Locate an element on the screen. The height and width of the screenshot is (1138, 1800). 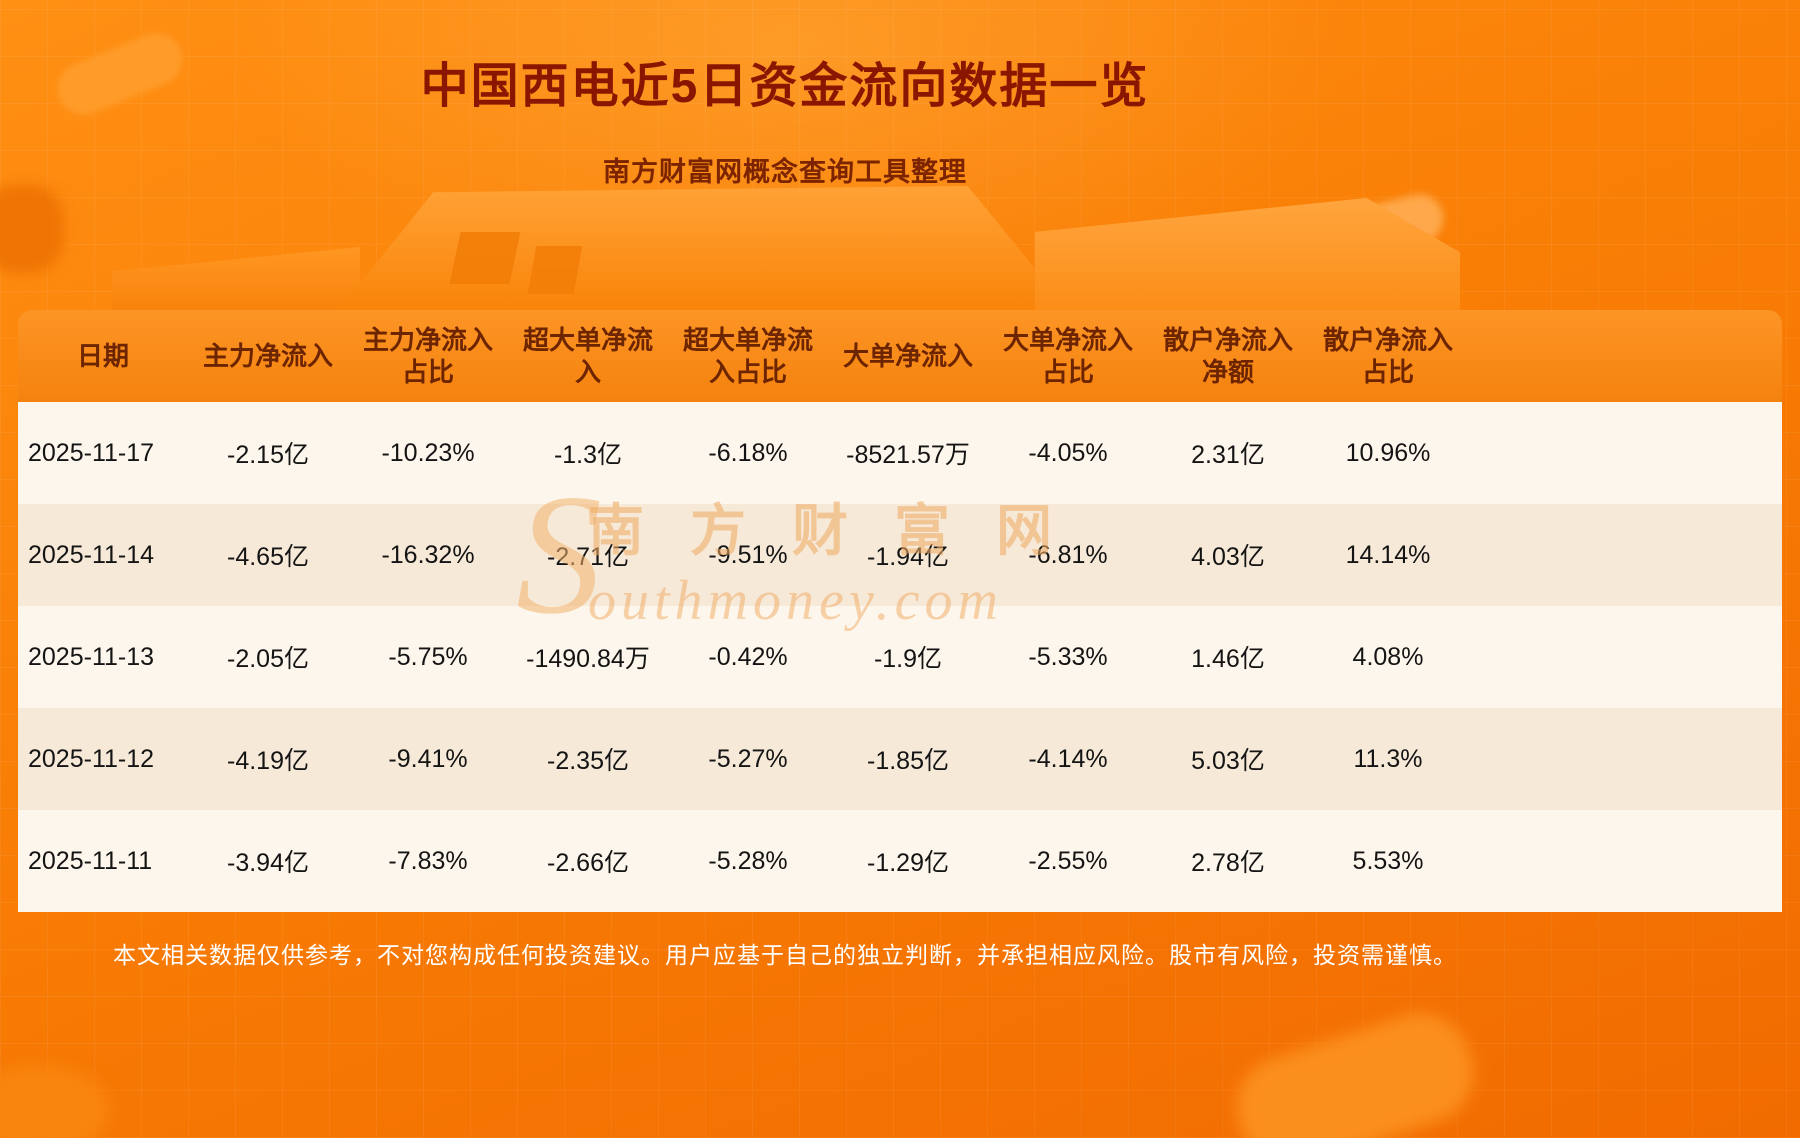
value-cell: -1490.84万 is located at coordinates (588, 659).